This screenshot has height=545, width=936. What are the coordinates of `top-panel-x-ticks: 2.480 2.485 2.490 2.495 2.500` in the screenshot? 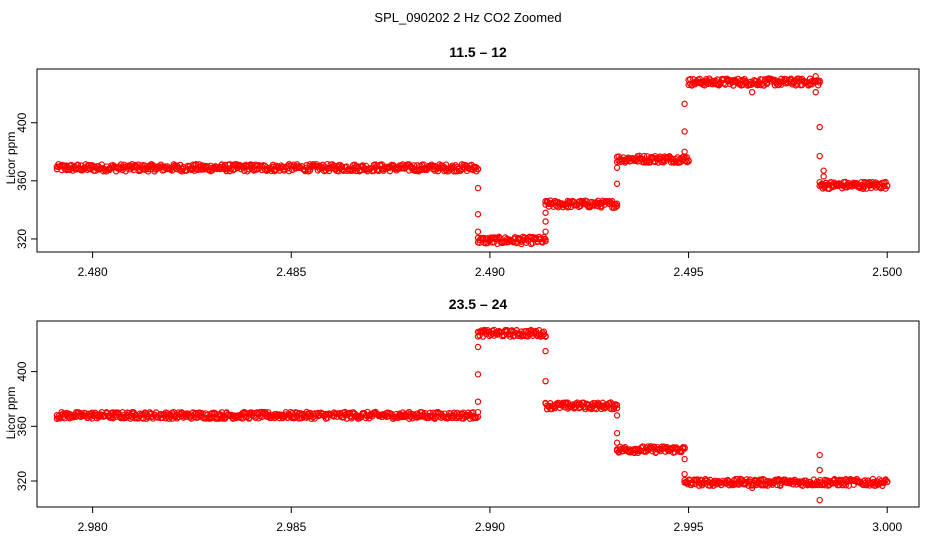 It's located at (490, 265).